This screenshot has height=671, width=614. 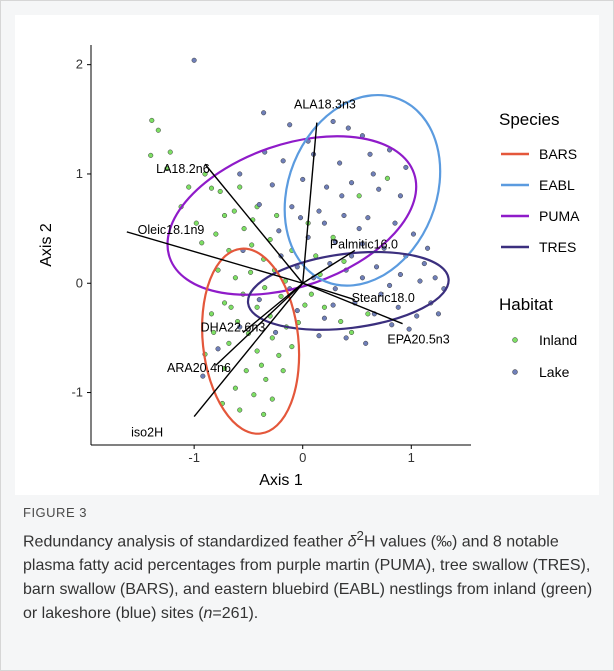 What do you see at coordinates (77, 392) in the screenshot?
I see `y-tick-label: -1` at bounding box center [77, 392].